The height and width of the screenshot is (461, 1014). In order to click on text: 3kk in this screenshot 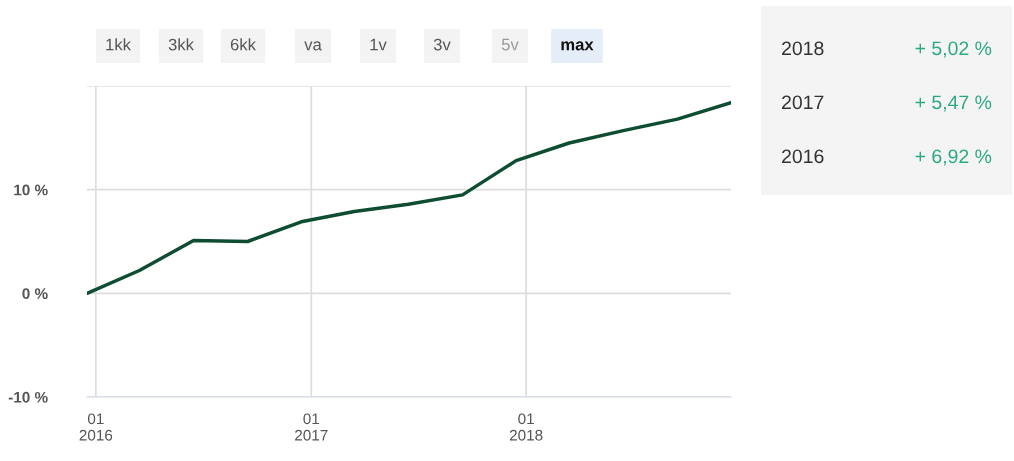, I will do `click(181, 44)`.